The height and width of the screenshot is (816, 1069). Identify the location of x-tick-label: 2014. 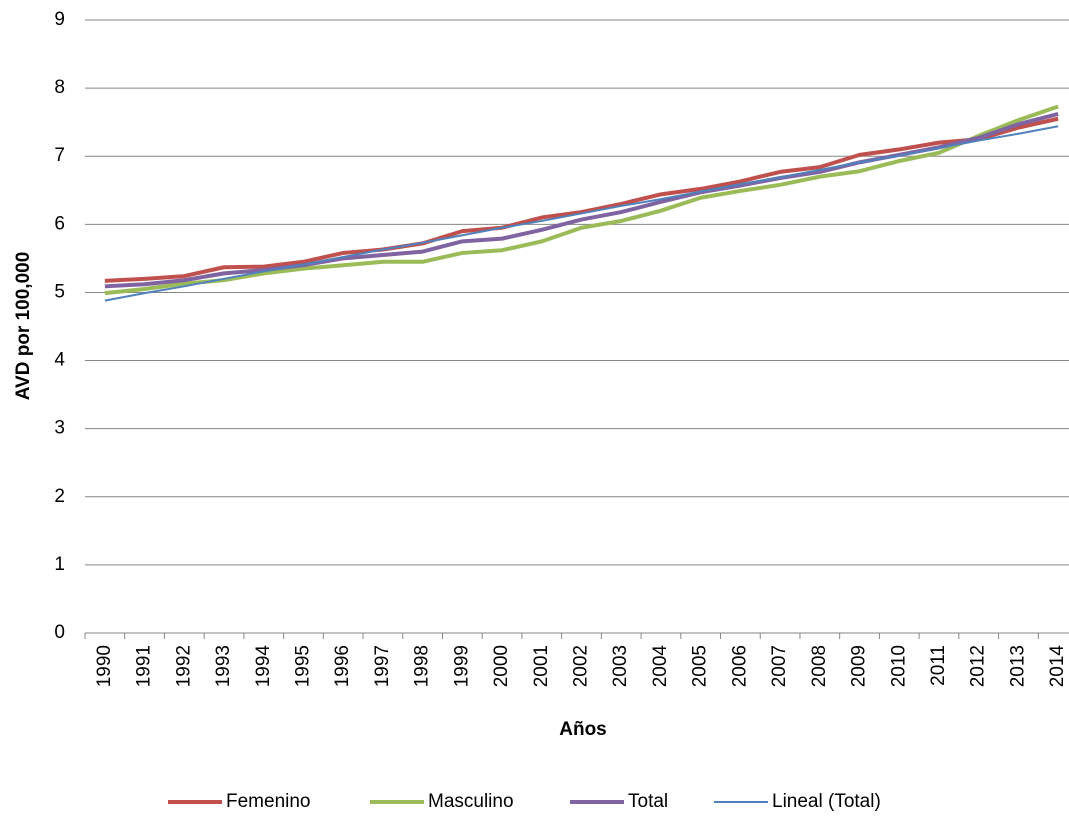
(1057, 666).